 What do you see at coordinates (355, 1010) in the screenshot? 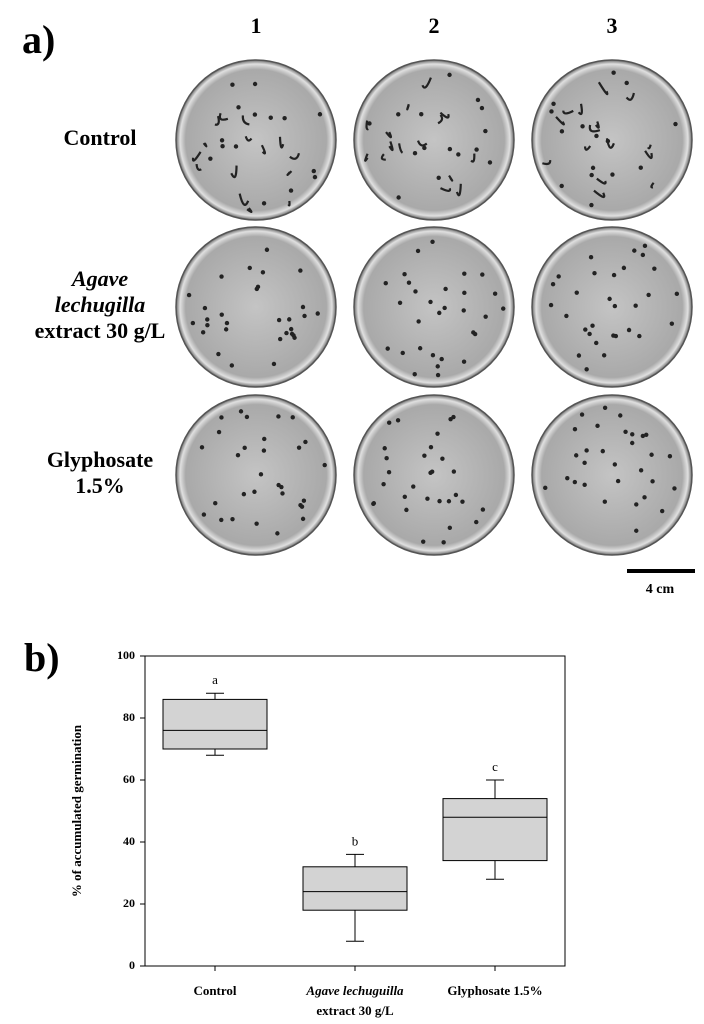
I see `x-tick-label: extract 30 g/L` at bounding box center [355, 1010].